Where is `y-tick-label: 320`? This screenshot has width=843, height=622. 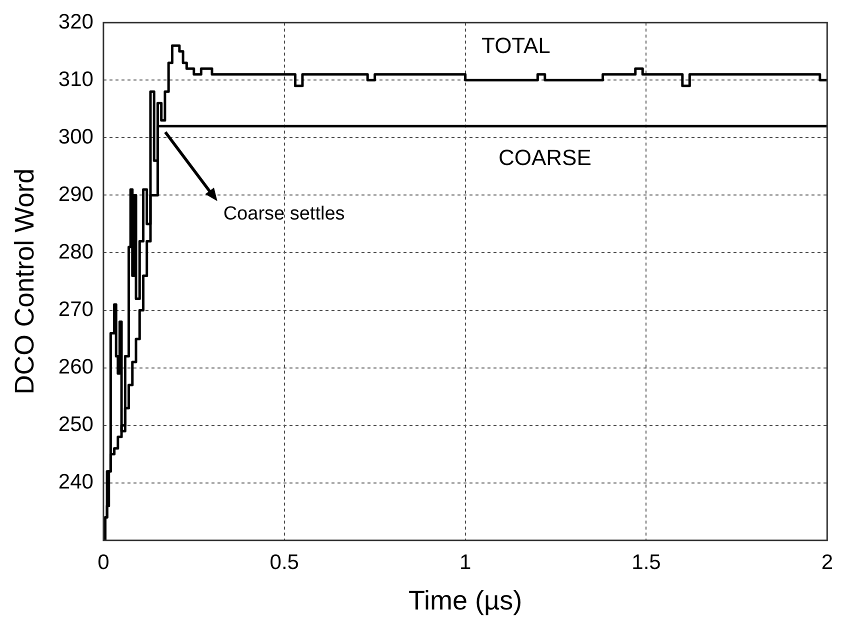
y-tick-label: 320 is located at coordinates (76, 22).